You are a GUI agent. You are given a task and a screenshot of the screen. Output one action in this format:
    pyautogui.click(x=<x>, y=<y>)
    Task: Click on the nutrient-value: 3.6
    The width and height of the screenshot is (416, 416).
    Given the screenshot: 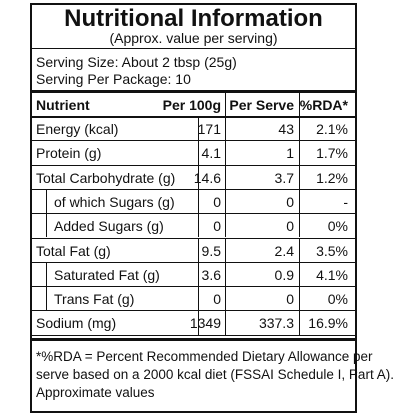 What is the action you would take?
    pyautogui.click(x=211, y=274)
    